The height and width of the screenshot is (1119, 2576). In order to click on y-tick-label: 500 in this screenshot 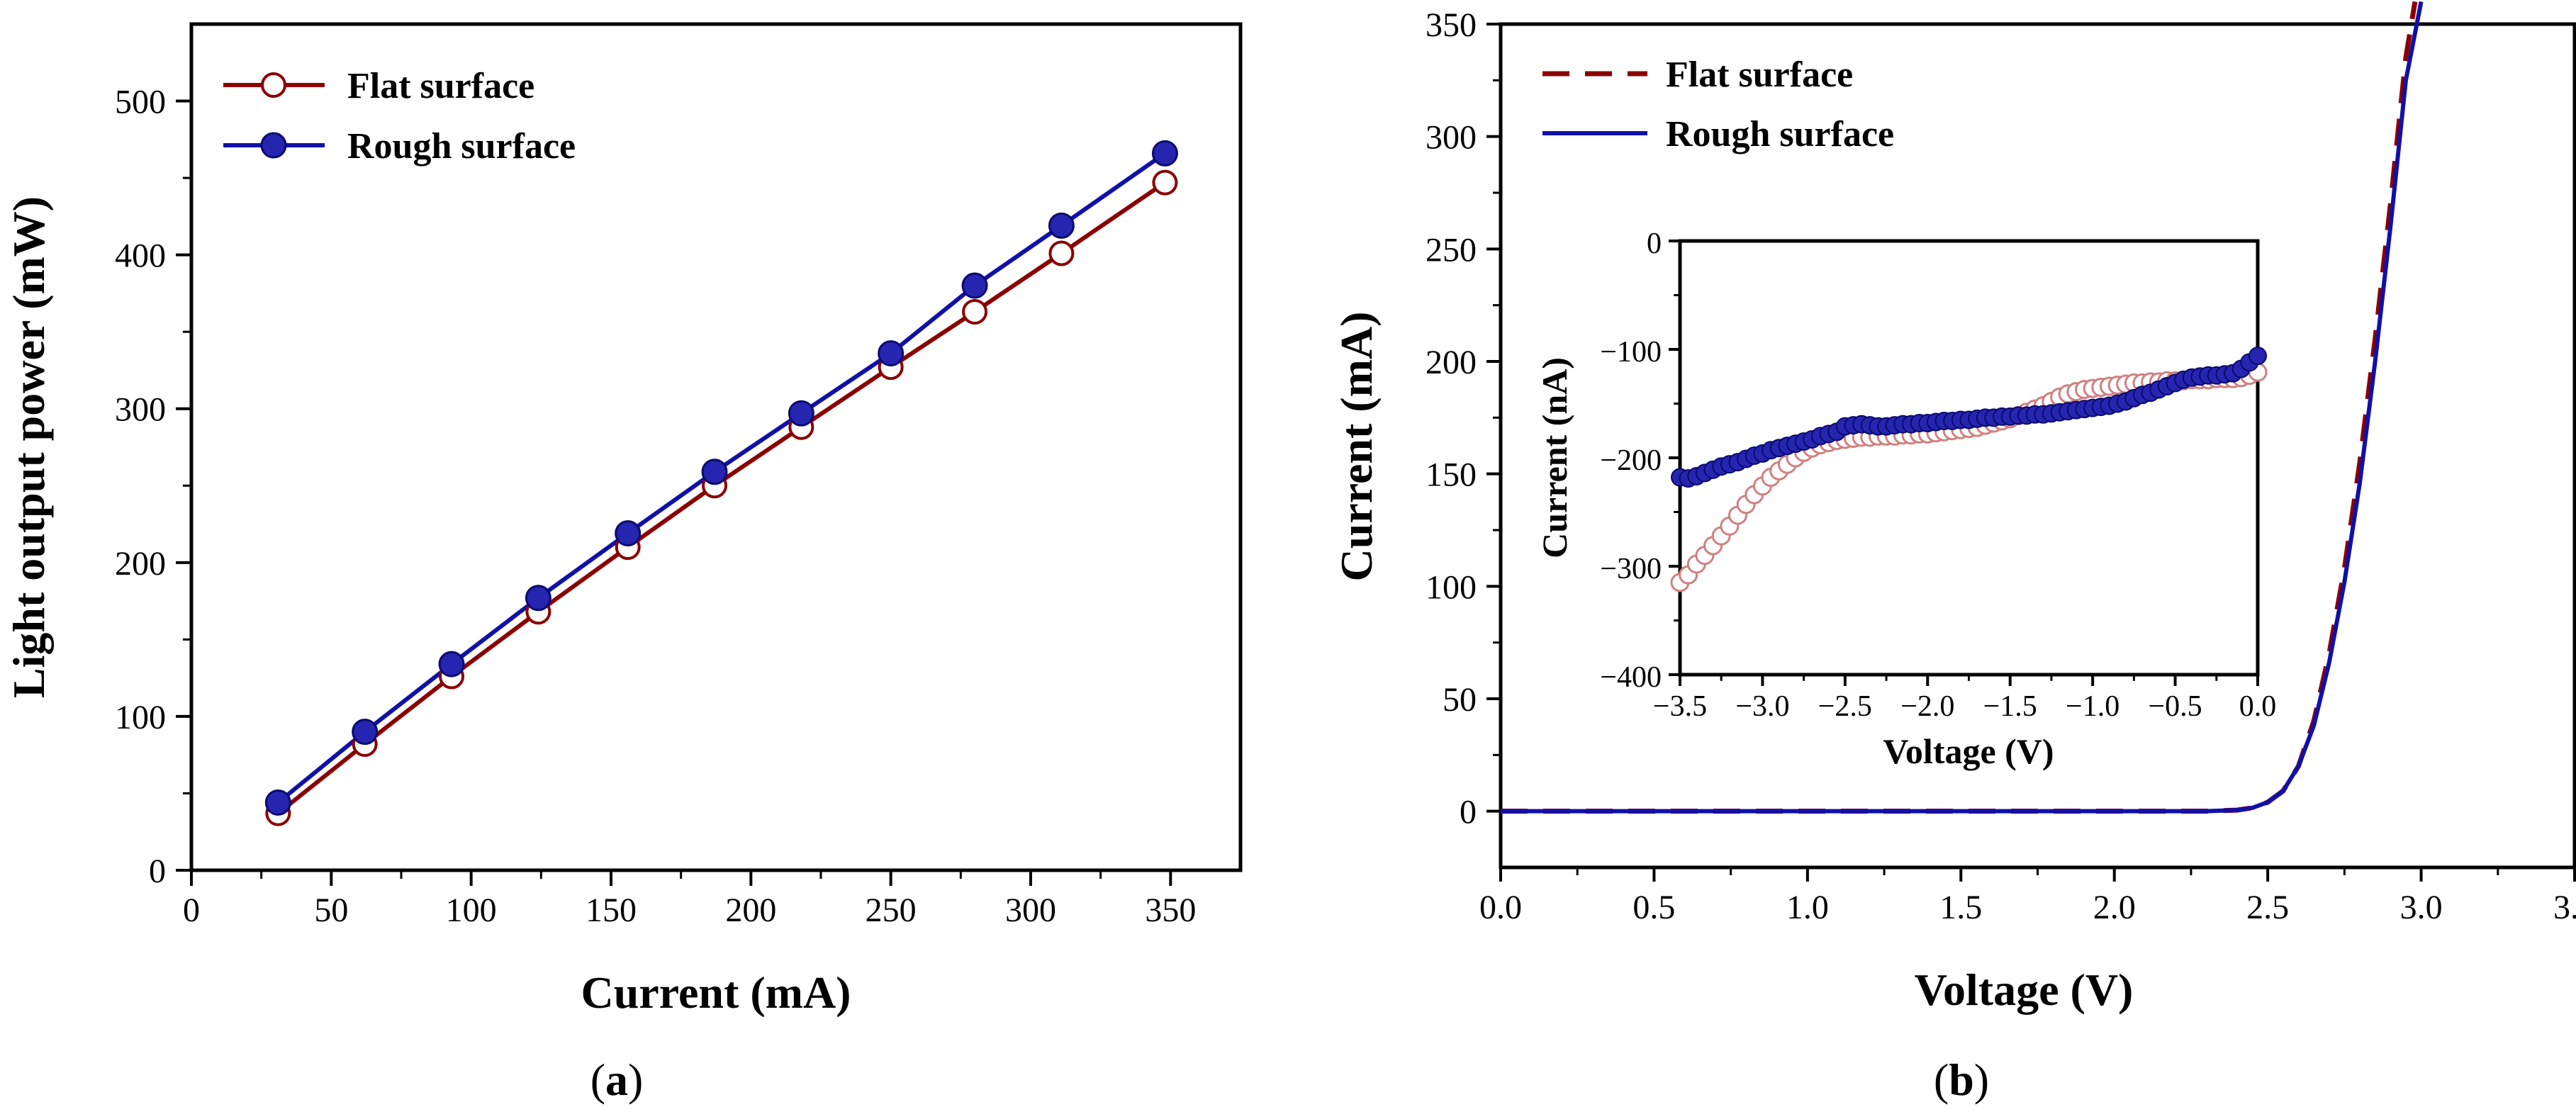, I will do `click(141, 102)`.